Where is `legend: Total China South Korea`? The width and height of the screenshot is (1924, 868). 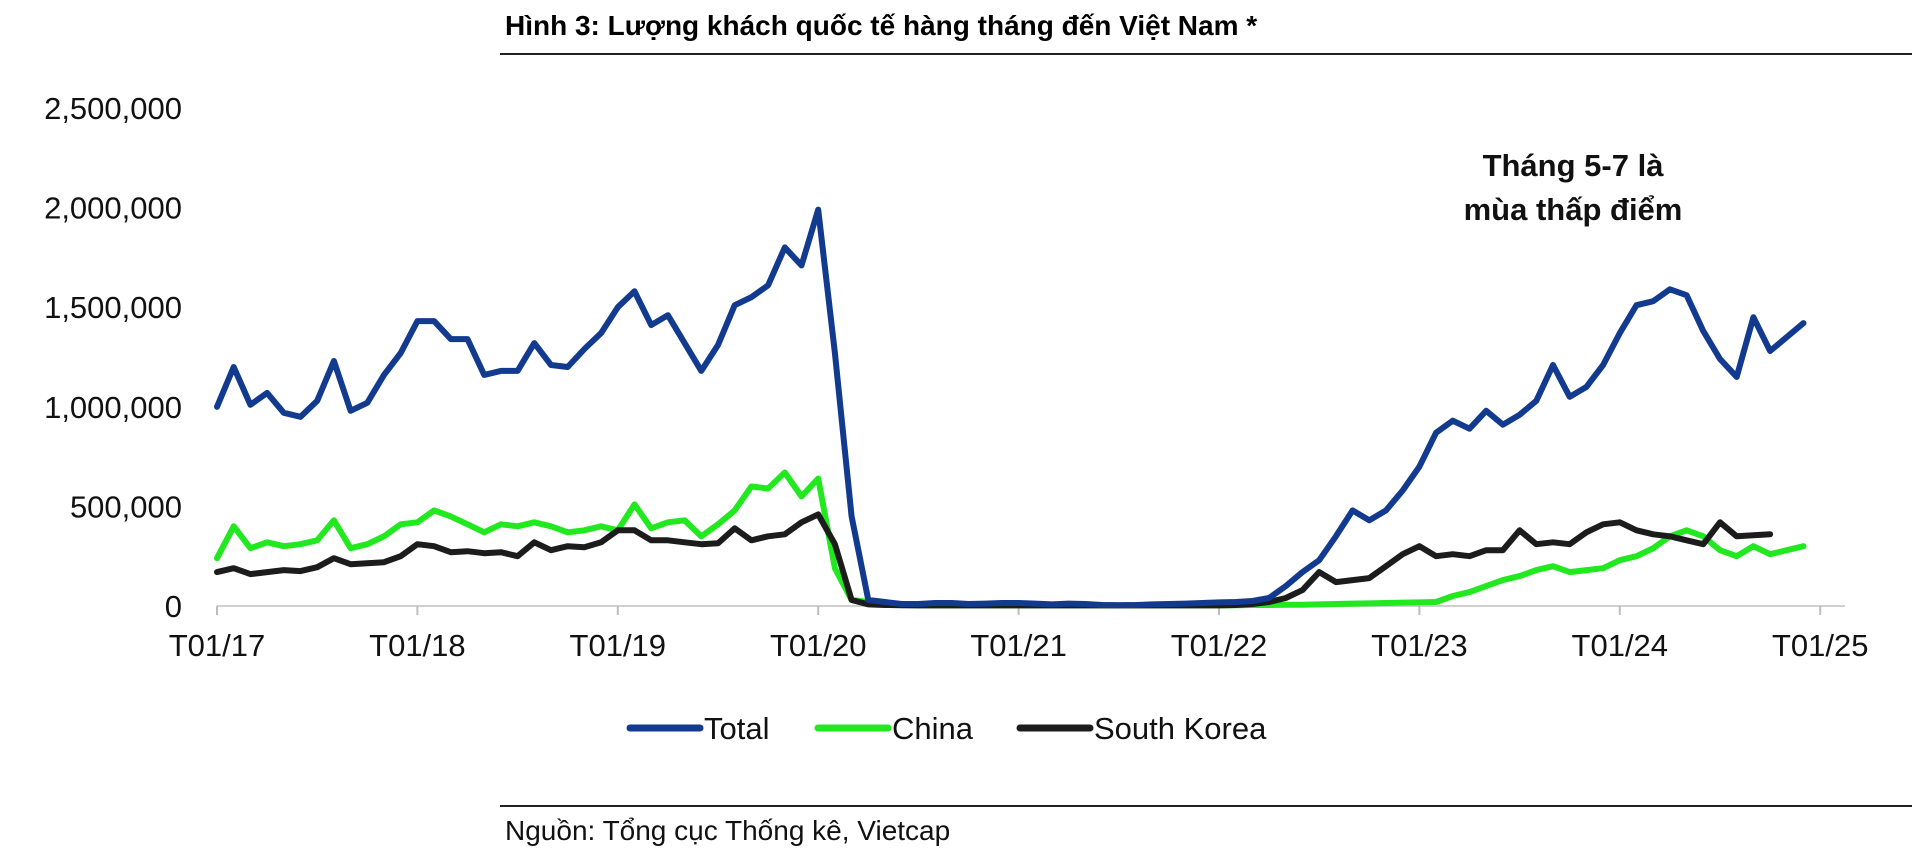
legend: Total China South Korea is located at coordinates (946, 728).